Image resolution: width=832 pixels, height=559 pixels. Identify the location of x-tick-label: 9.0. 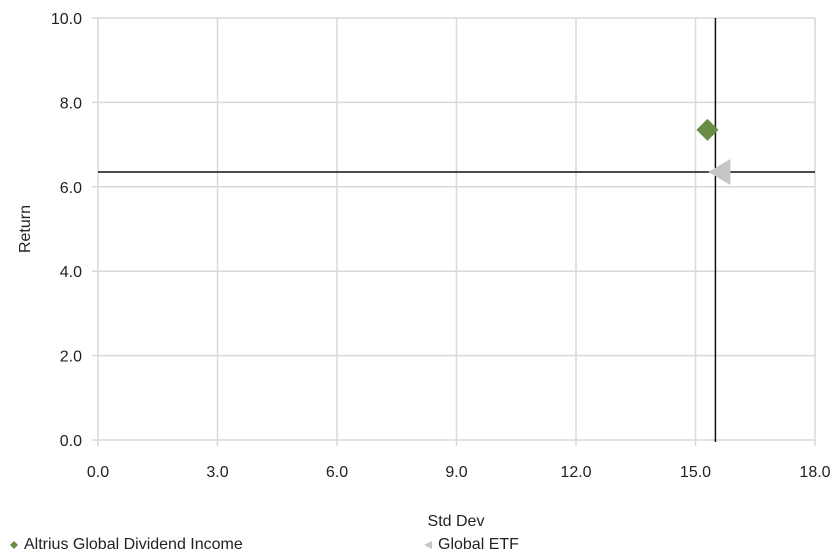
(456, 472).